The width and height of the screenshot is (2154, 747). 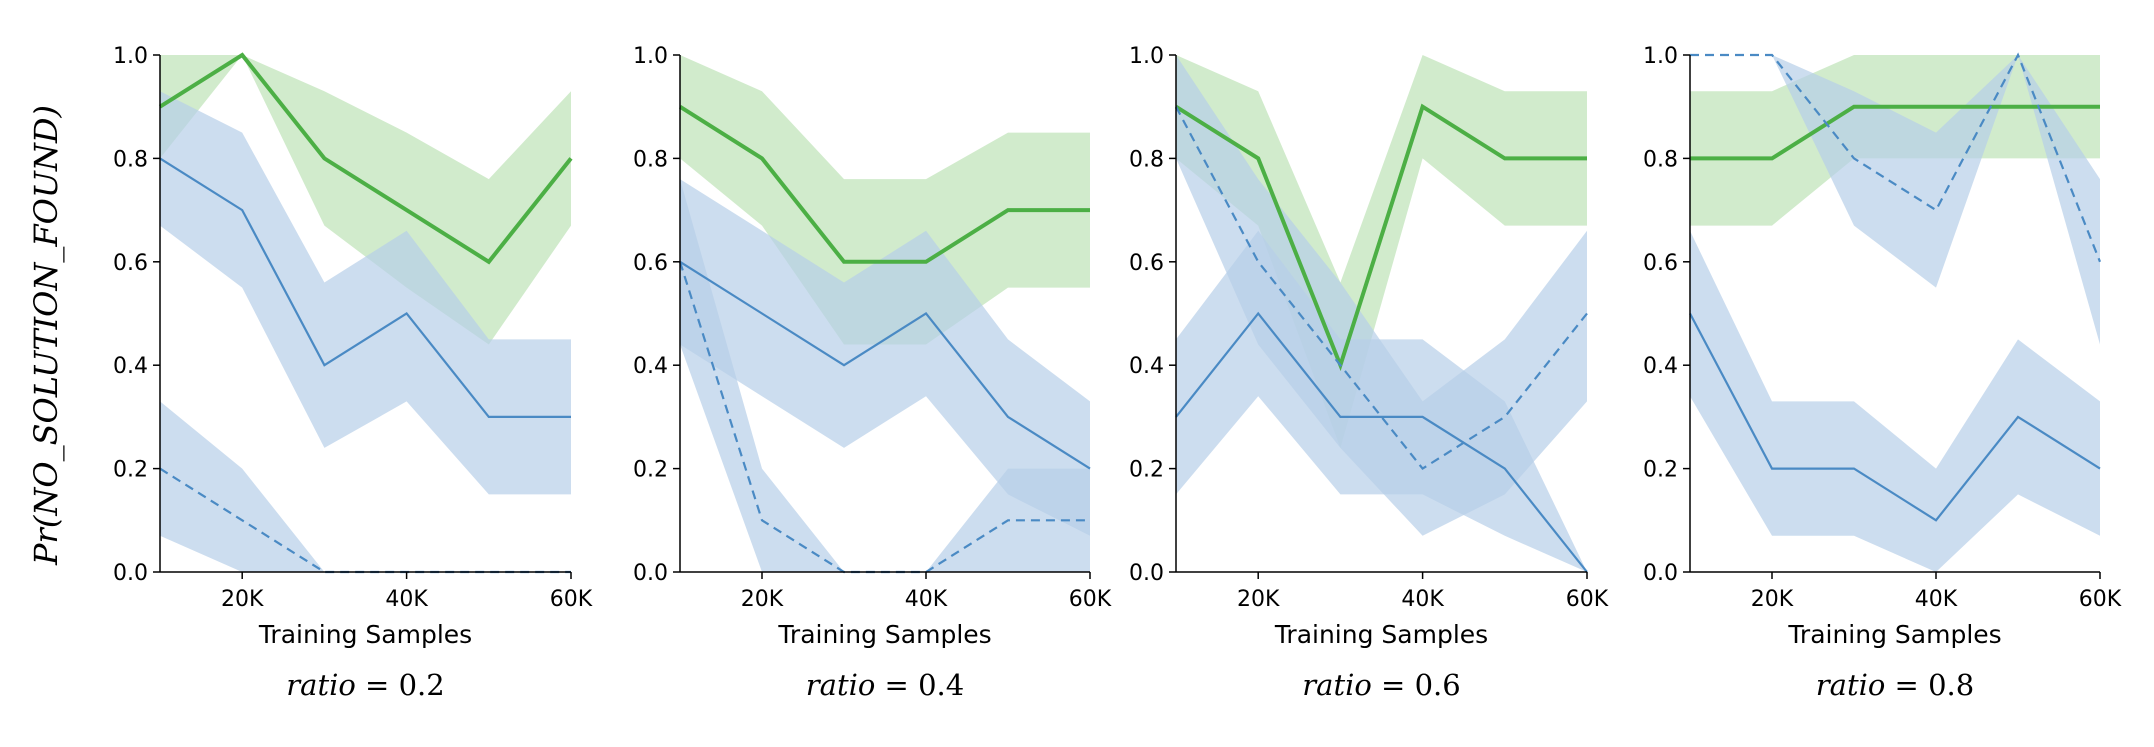 I want to click on y-axis-label: Pr(NO_SOLUTION_FOUND), so click(x=46, y=335).